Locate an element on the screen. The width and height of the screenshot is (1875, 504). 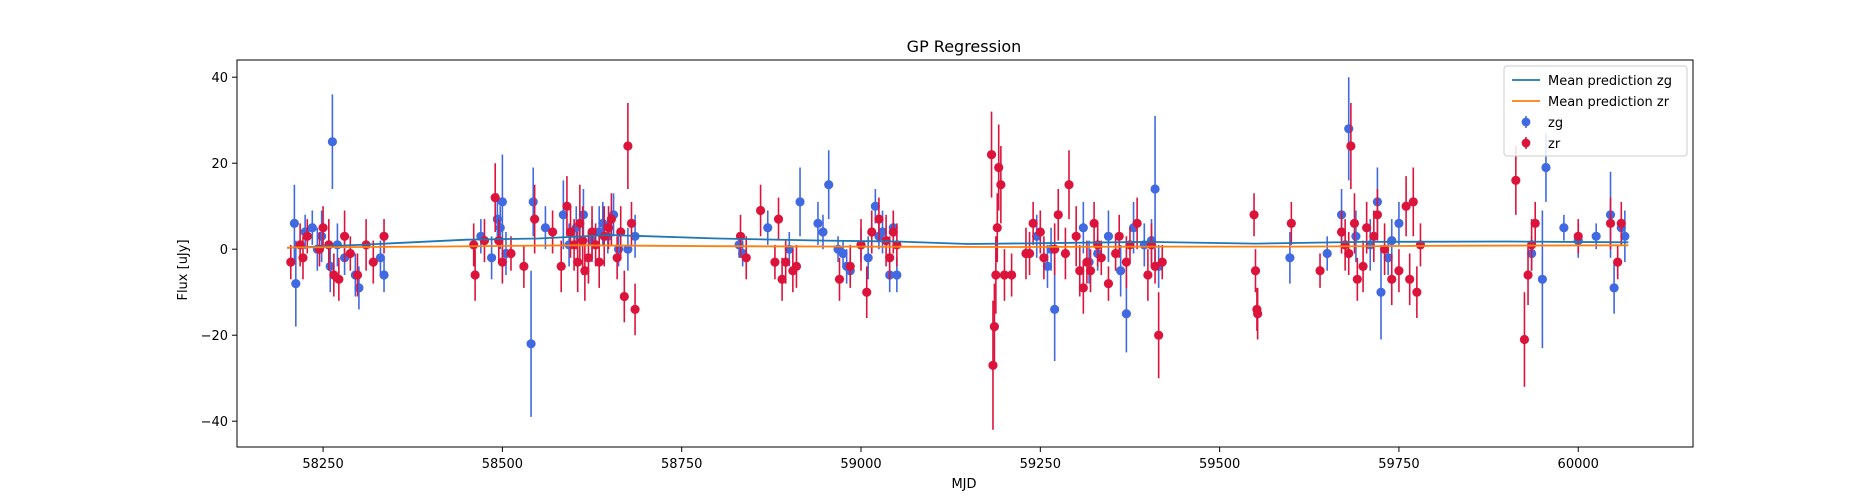
legend: Mean prediction zg Mean prediction zr zg zr is located at coordinates (1595, 111).